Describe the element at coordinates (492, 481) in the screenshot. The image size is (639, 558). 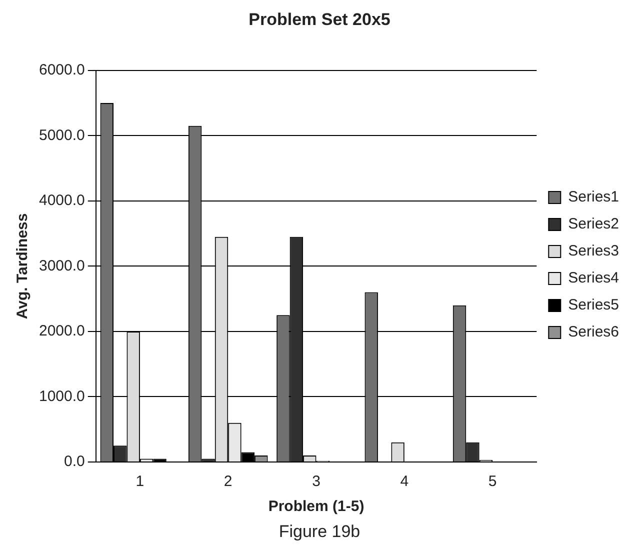
I see `x-tick-label: 5` at that location.